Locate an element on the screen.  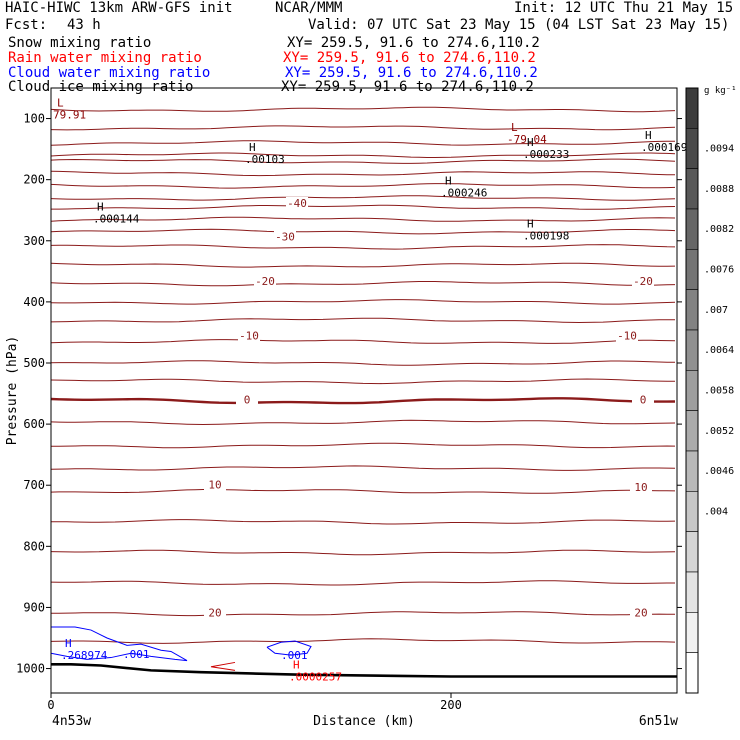
temperature-contour-label: -40 is located at coordinates (297, 203).